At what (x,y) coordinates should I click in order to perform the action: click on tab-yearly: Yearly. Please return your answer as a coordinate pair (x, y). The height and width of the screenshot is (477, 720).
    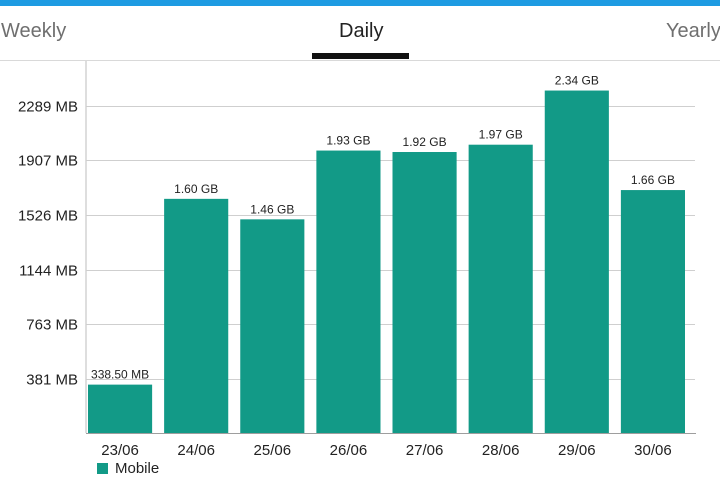
    Looking at the image, I should click on (693, 31).